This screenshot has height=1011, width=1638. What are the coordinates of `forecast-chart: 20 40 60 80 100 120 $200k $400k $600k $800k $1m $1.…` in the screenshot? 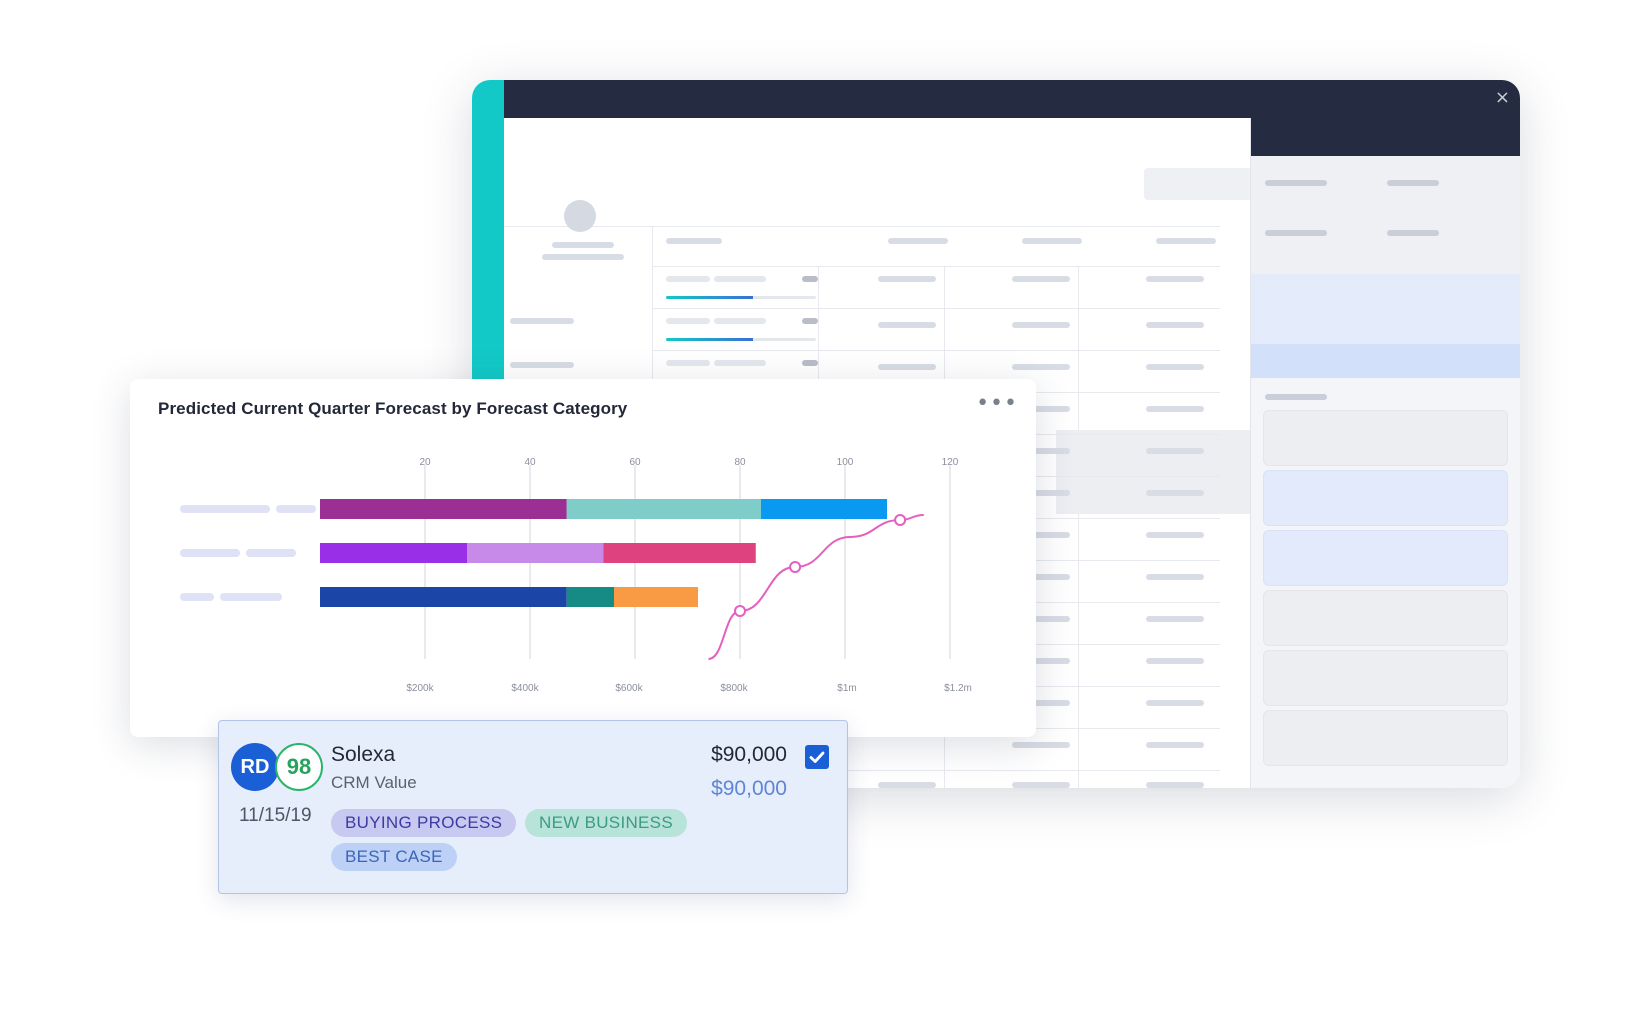 It's located at (576, 575).